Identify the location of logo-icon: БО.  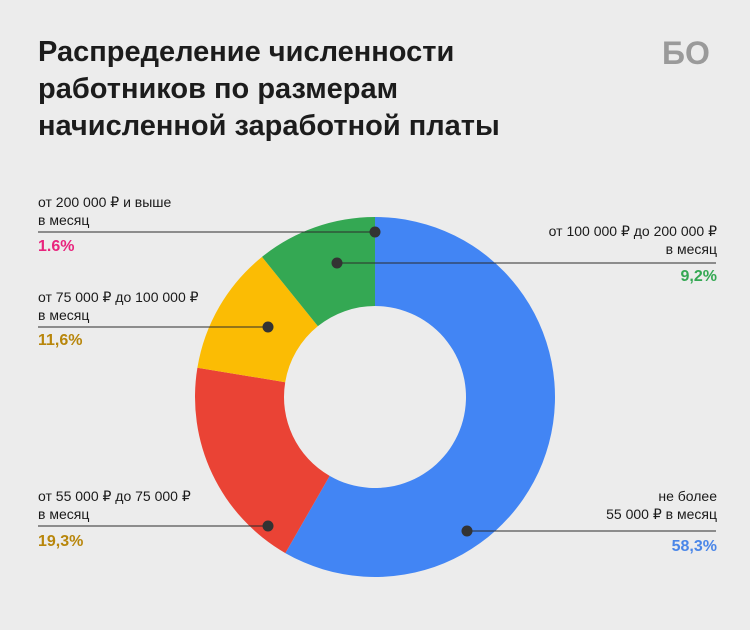
(686, 52).